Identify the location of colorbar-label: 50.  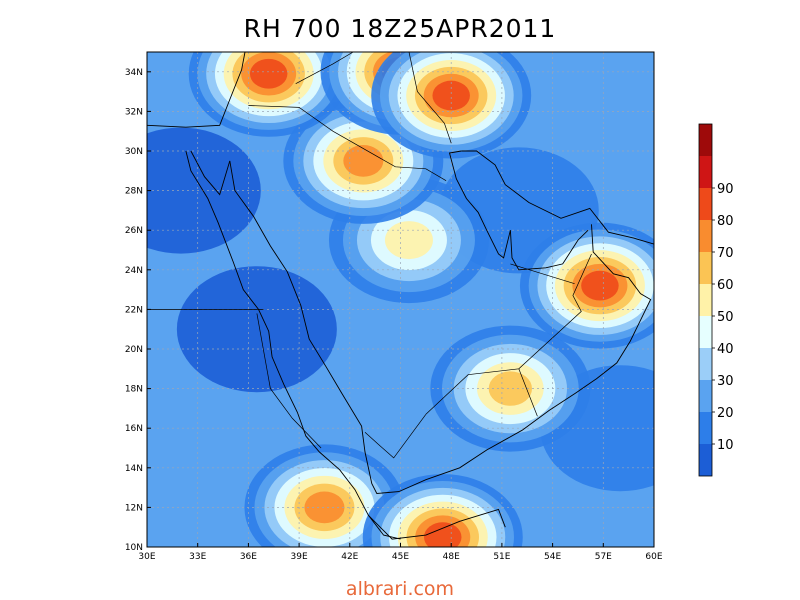
(725, 317).